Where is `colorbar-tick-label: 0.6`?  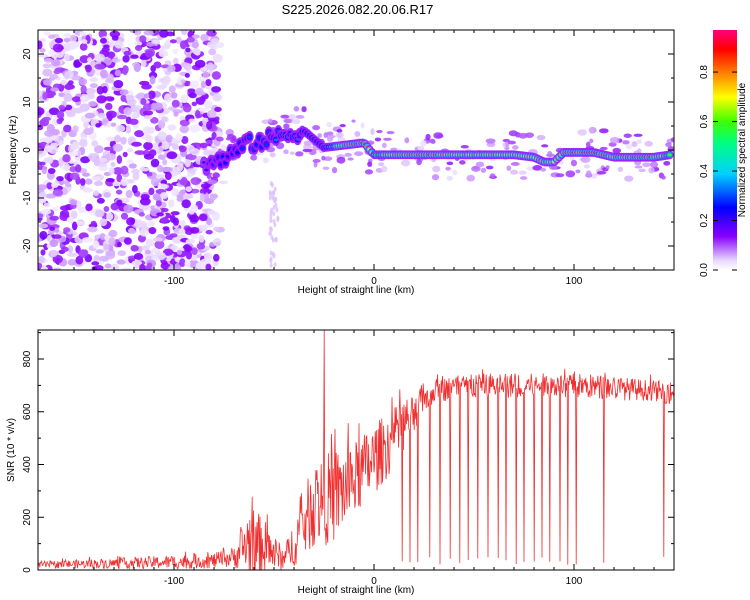
colorbar-tick-label: 0.6 is located at coordinates (704, 121).